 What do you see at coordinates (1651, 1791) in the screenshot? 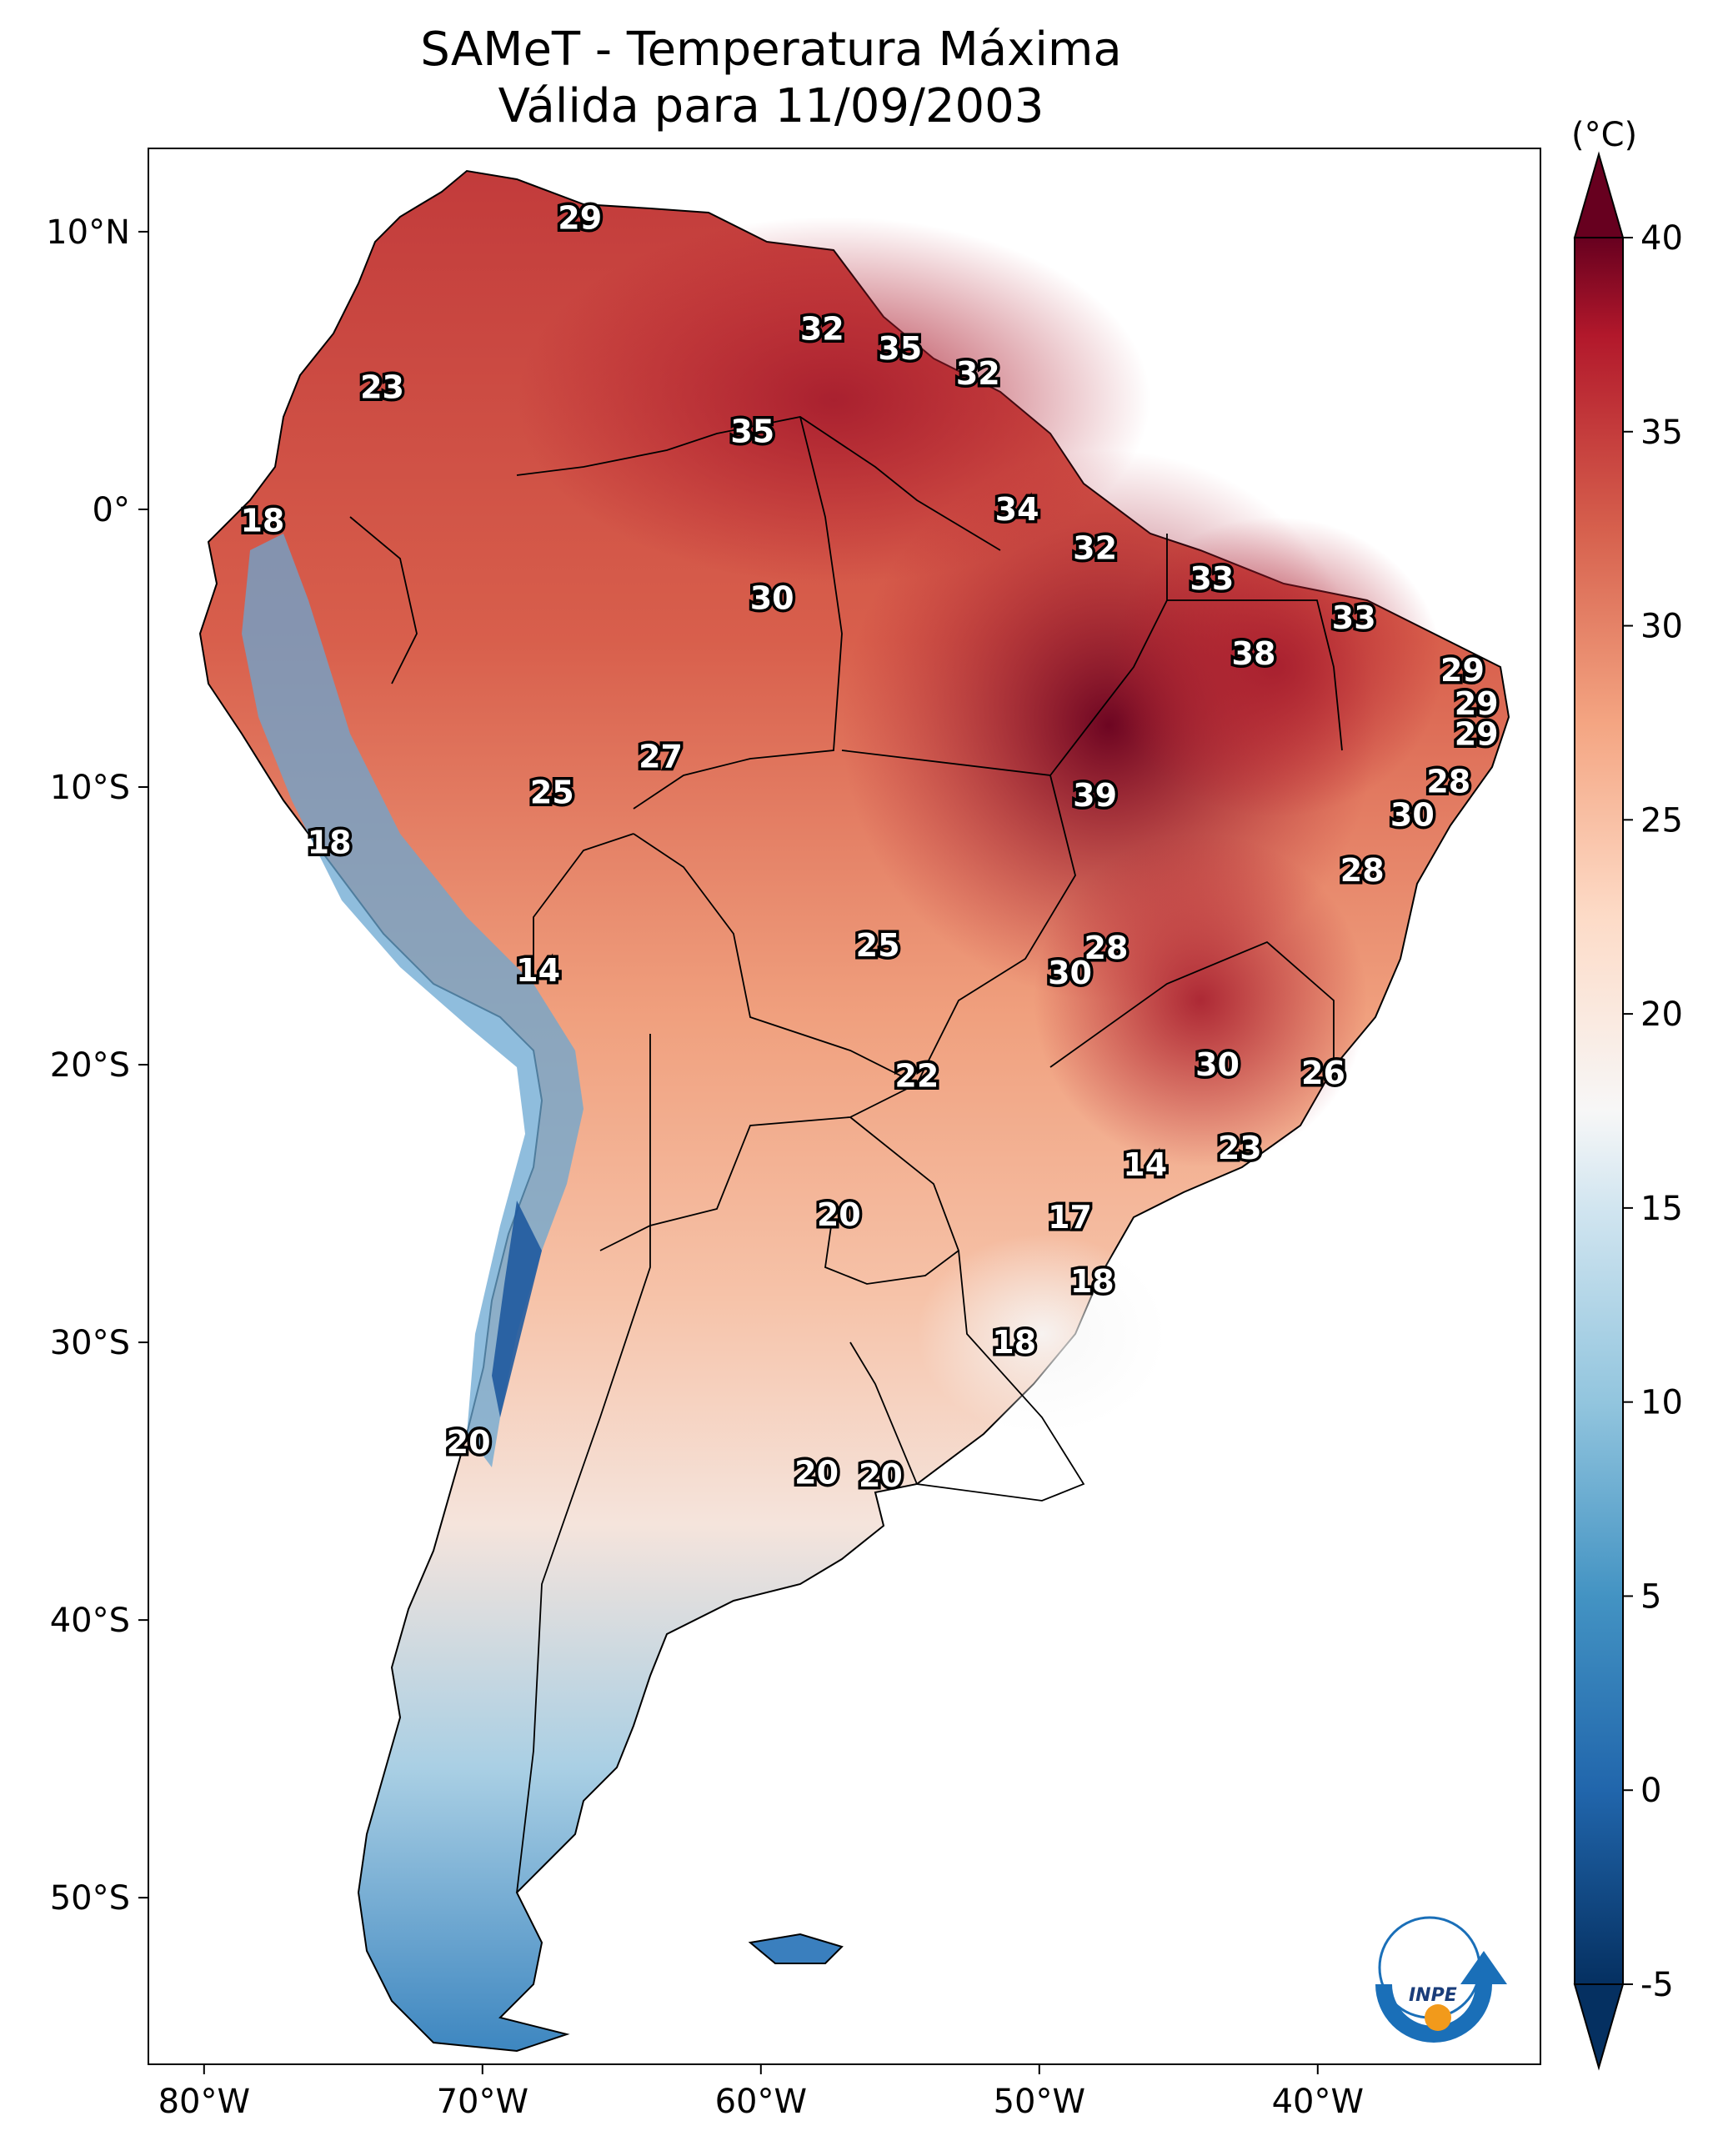
I see `colorbar-tick-label: 0` at bounding box center [1651, 1791].